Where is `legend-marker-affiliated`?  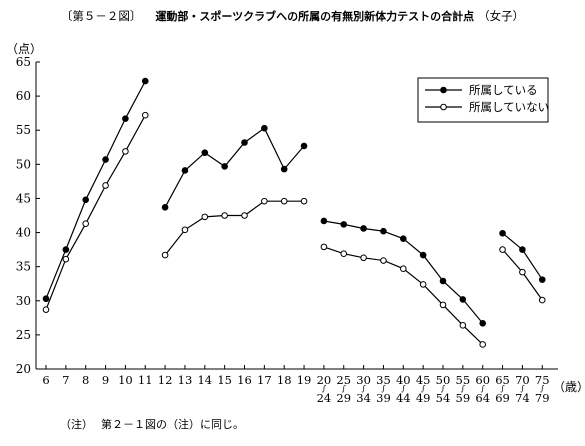 legend-marker-affiliated is located at coordinates (443, 90).